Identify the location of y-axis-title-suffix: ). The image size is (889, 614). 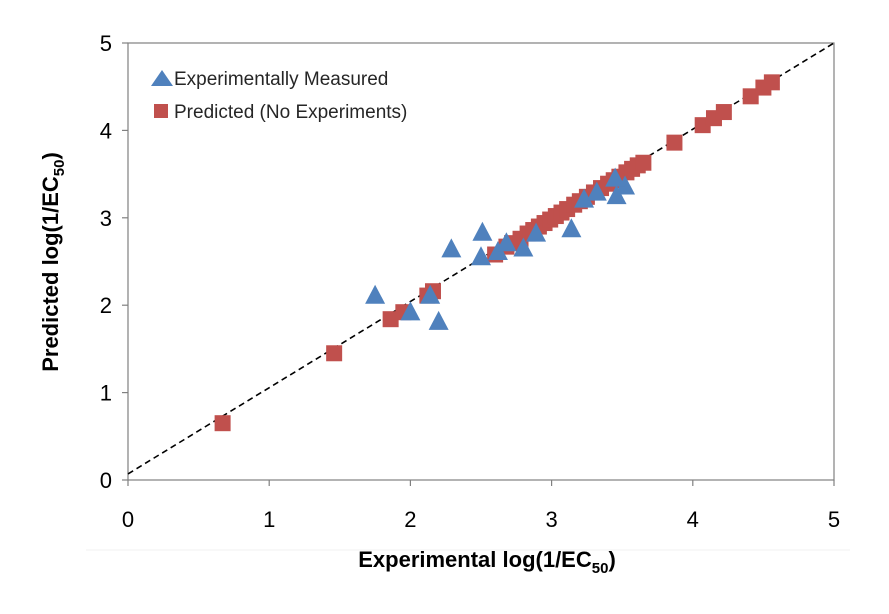
(50, 155).